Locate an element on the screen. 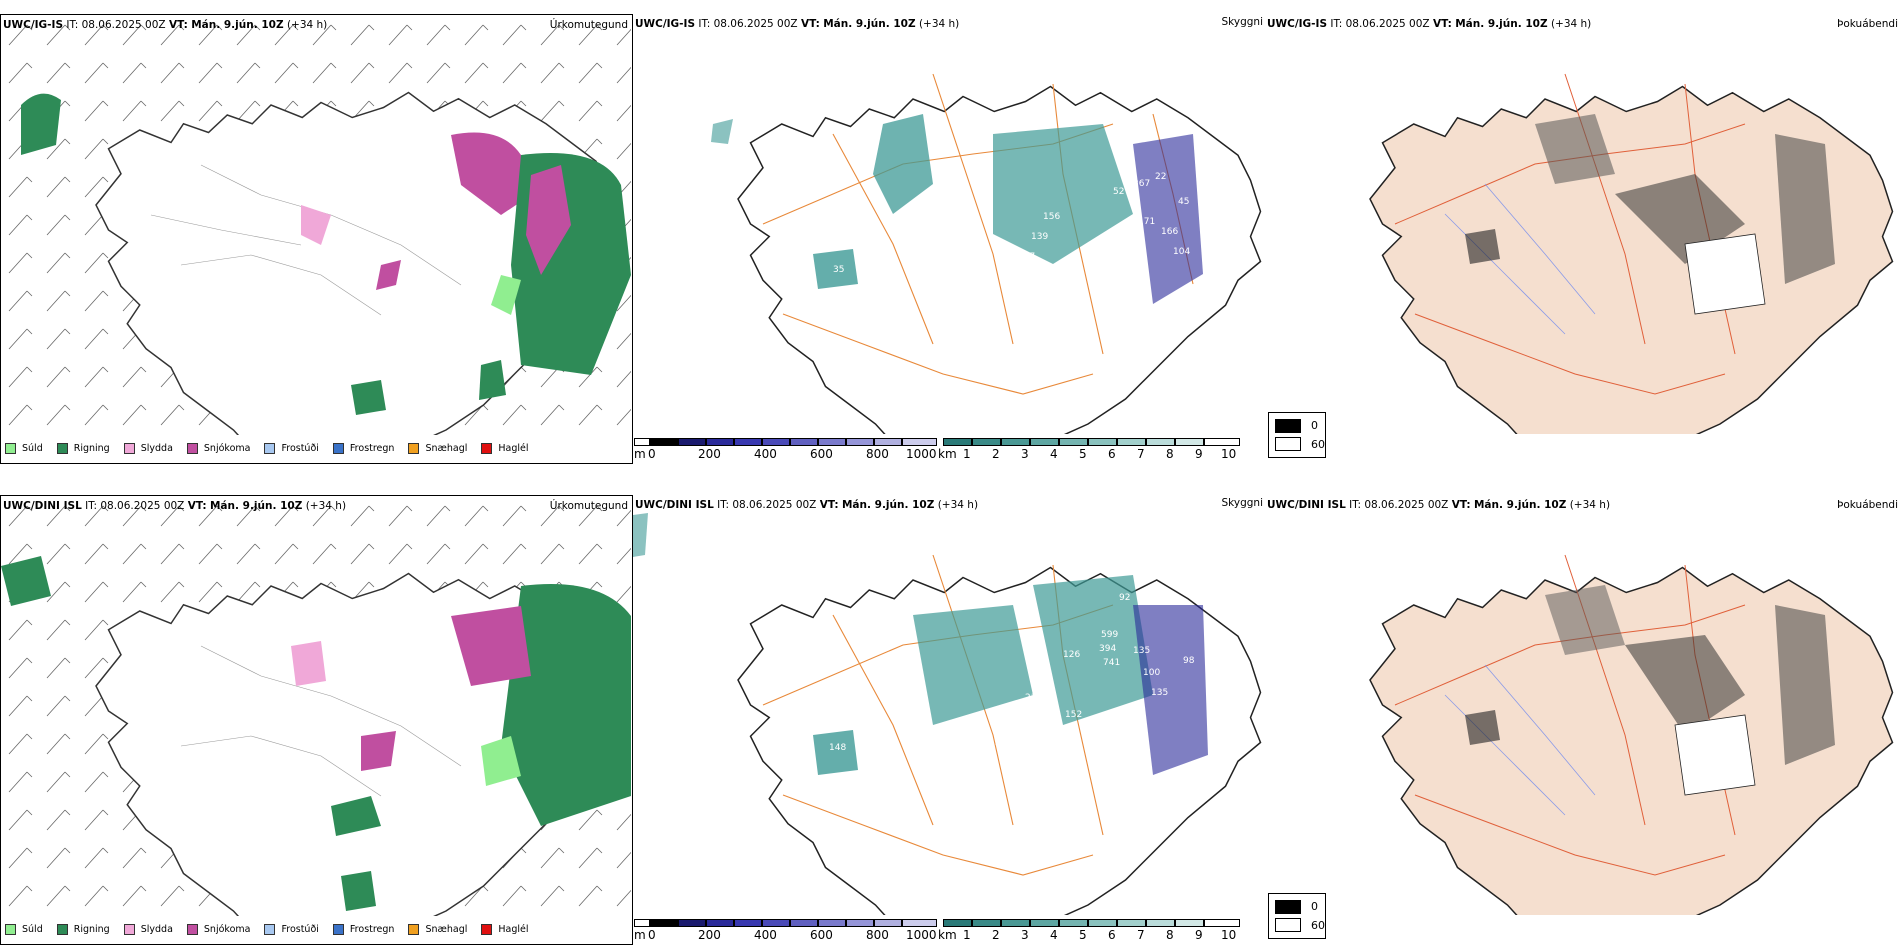  vis-label: 148 is located at coordinates (837, 748).